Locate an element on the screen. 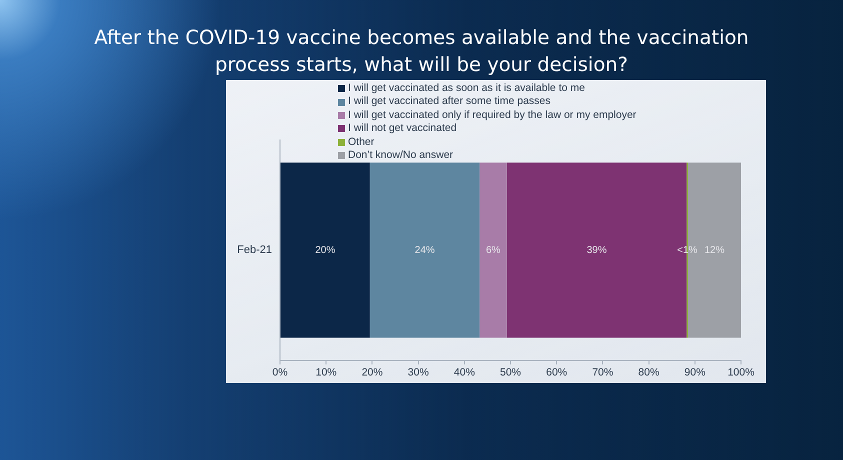 Image resolution: width=843 pixels, height=460 pixels. x-tick-label: 10% is located at coordinates (326, 372).